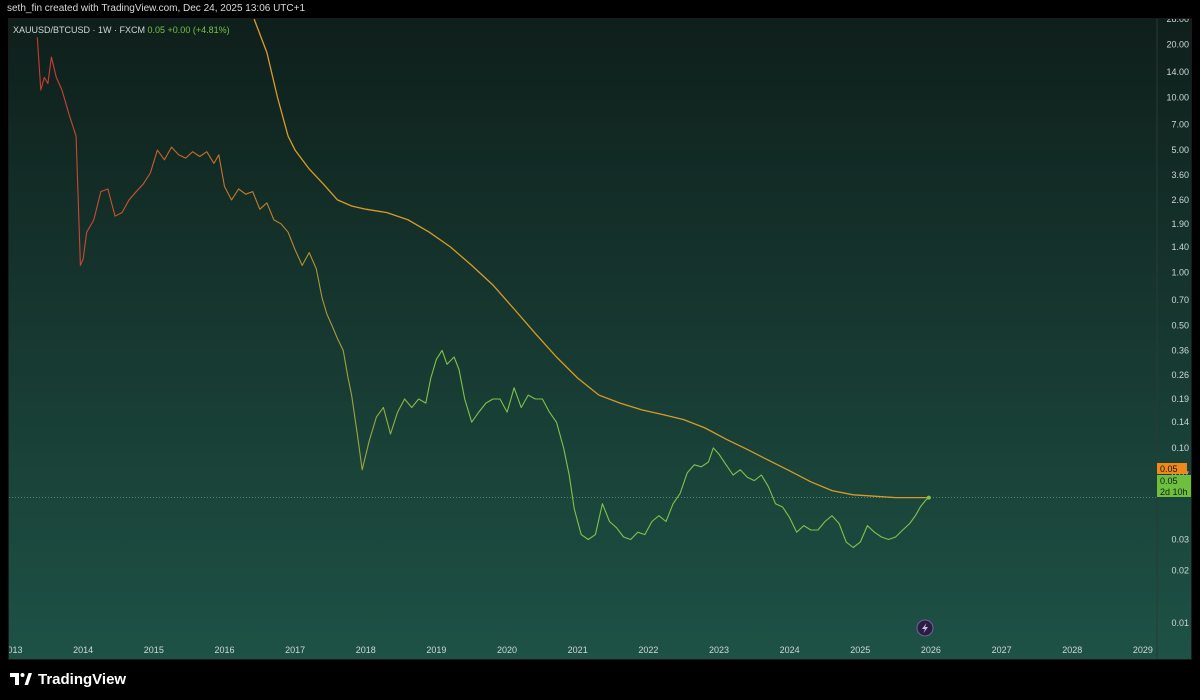 Image resolution: width=1200 pixels, height=700 pixels. What do you see at coordinates (1180, 175) in the screenshot?
I see `y-tick-label: 3.60` at bounding box center [1180, 175].